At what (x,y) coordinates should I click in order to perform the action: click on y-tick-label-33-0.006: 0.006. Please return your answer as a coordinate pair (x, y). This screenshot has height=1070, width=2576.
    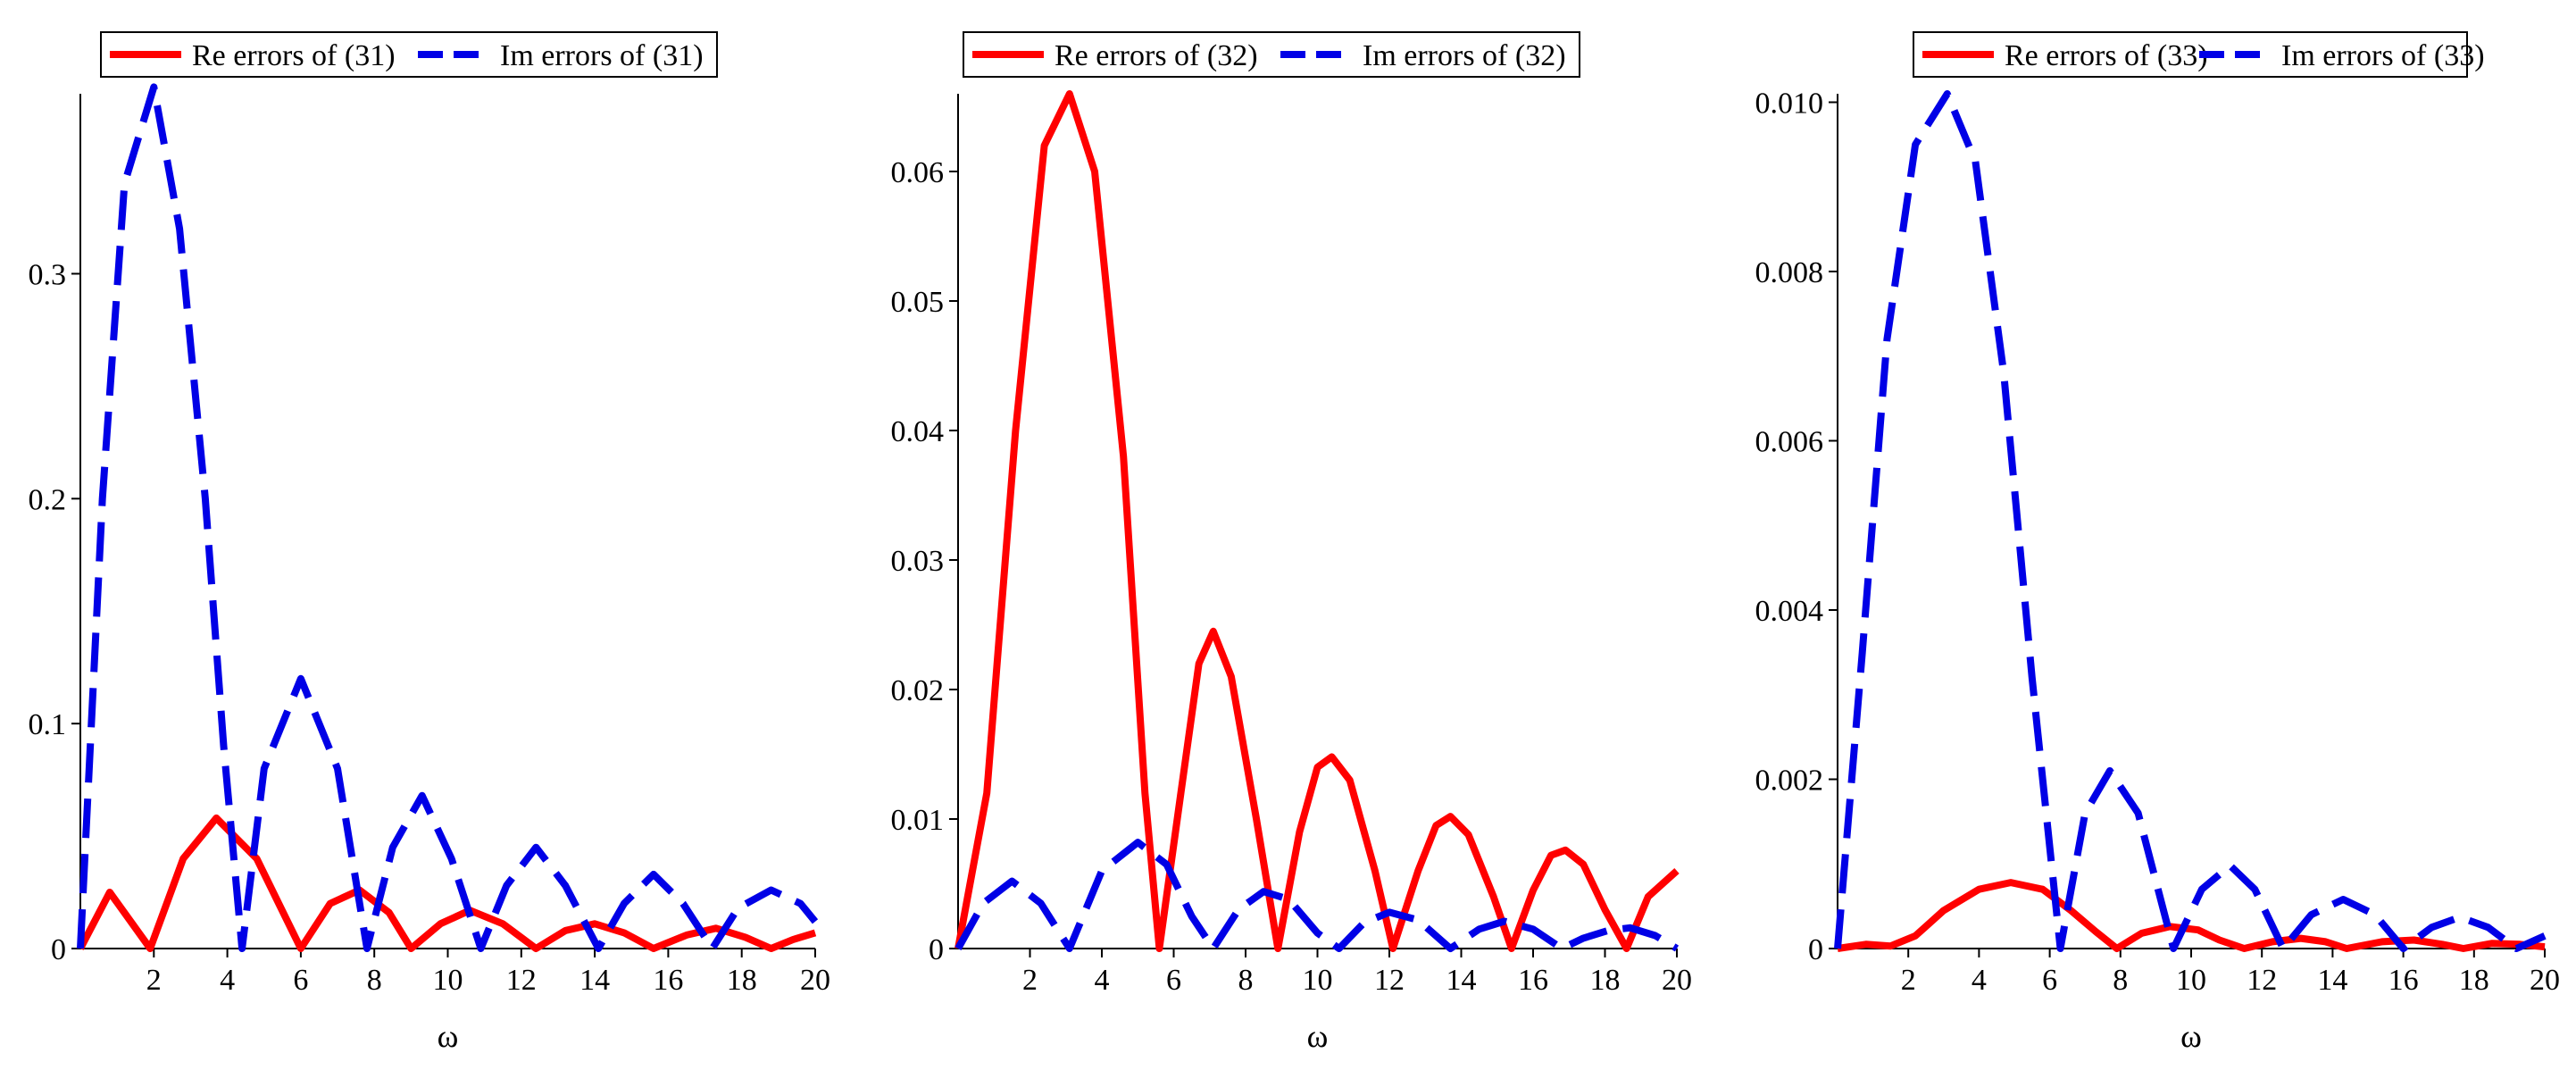
    Looking at the image, I should click on (1789, 441).